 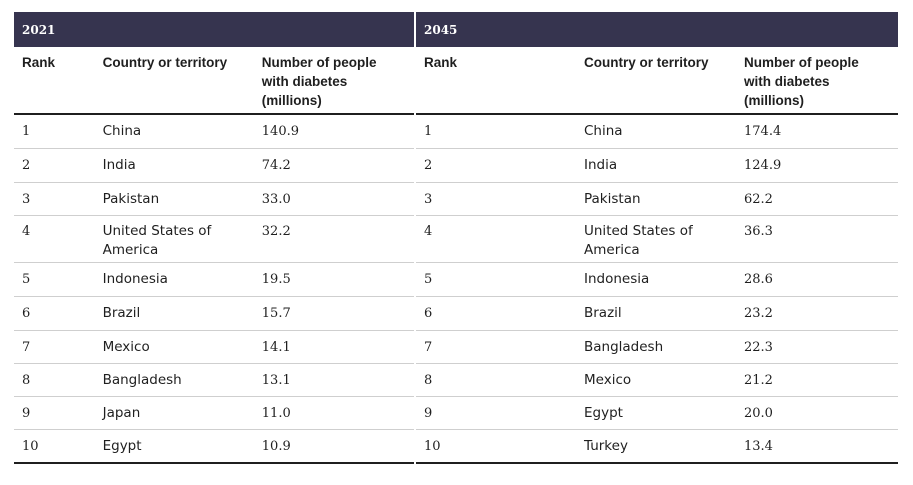 What do you see at coordinates (624, 347) in the screenshot?
I see `country-cell: Bangladesh` at bounding box center [624, 347].